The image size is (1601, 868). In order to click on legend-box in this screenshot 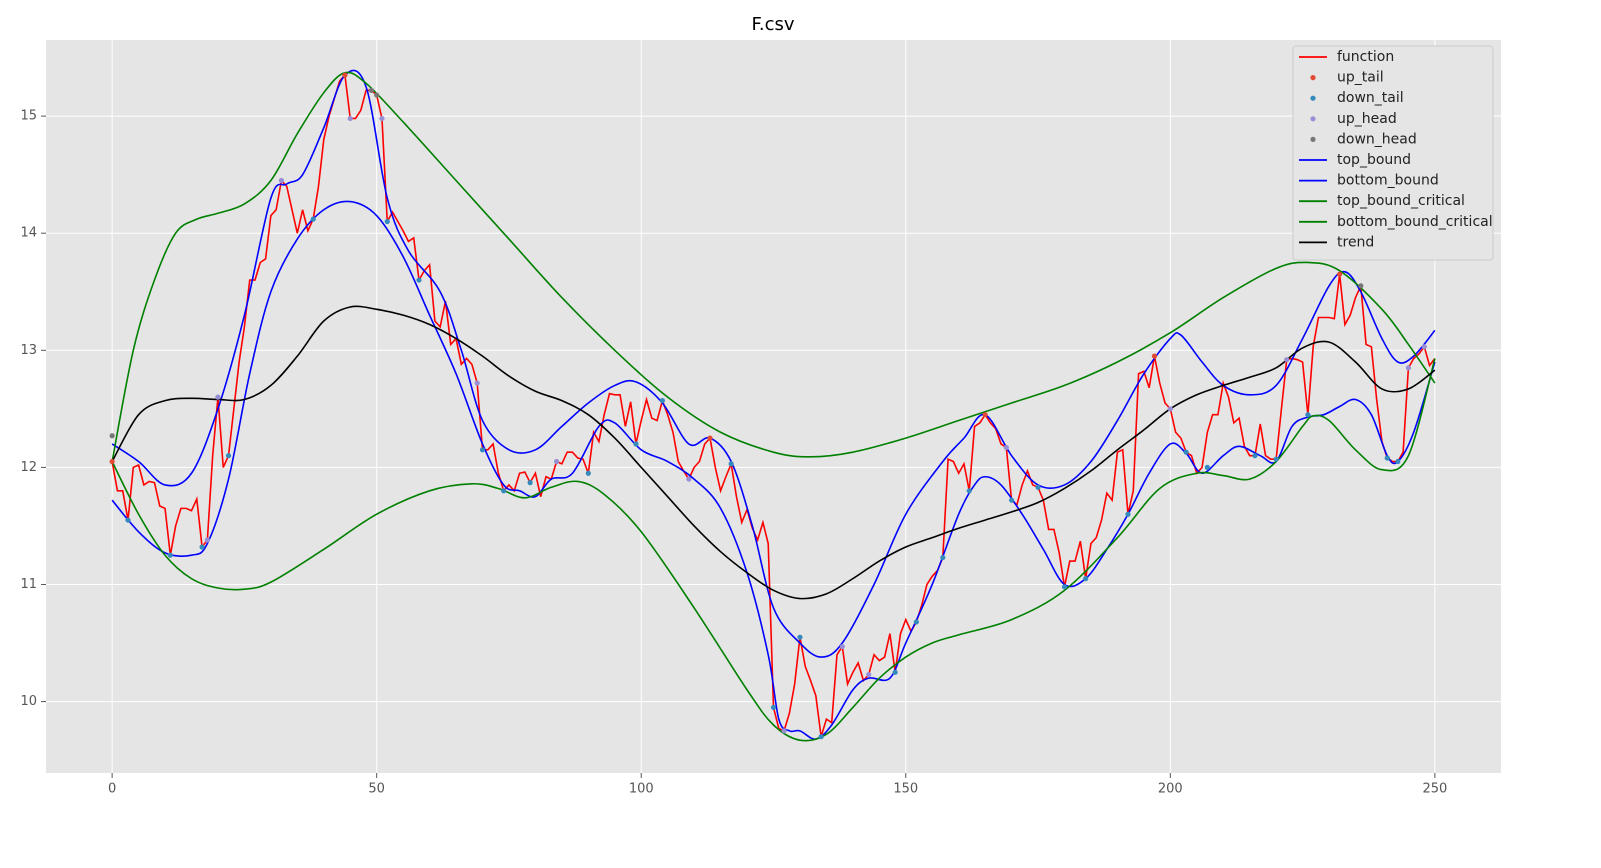, I will do `click(1393, 153)`.